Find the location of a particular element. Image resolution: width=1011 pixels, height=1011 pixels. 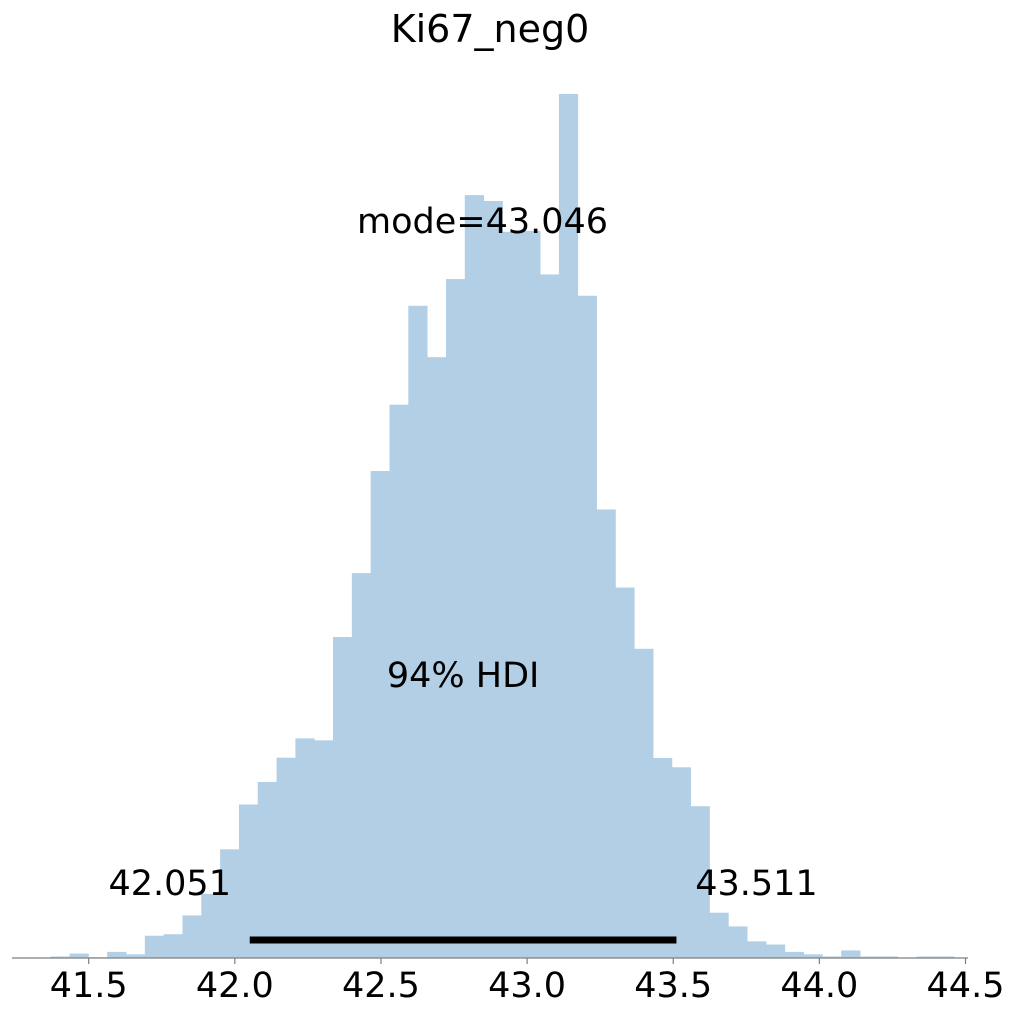

x-tick-label: 44.5 is located at coordinates (966, 986).